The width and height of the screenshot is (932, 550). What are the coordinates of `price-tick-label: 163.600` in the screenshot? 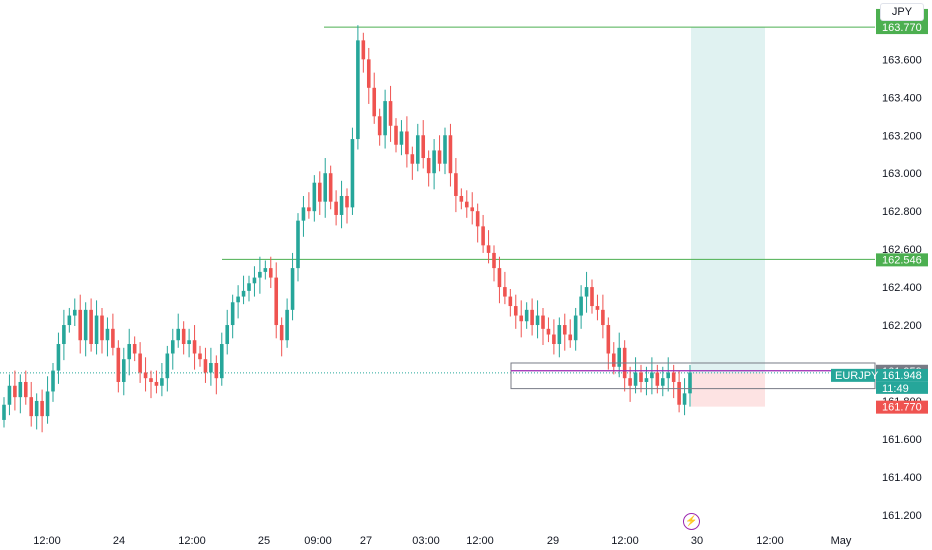 It's located at (902, 60).